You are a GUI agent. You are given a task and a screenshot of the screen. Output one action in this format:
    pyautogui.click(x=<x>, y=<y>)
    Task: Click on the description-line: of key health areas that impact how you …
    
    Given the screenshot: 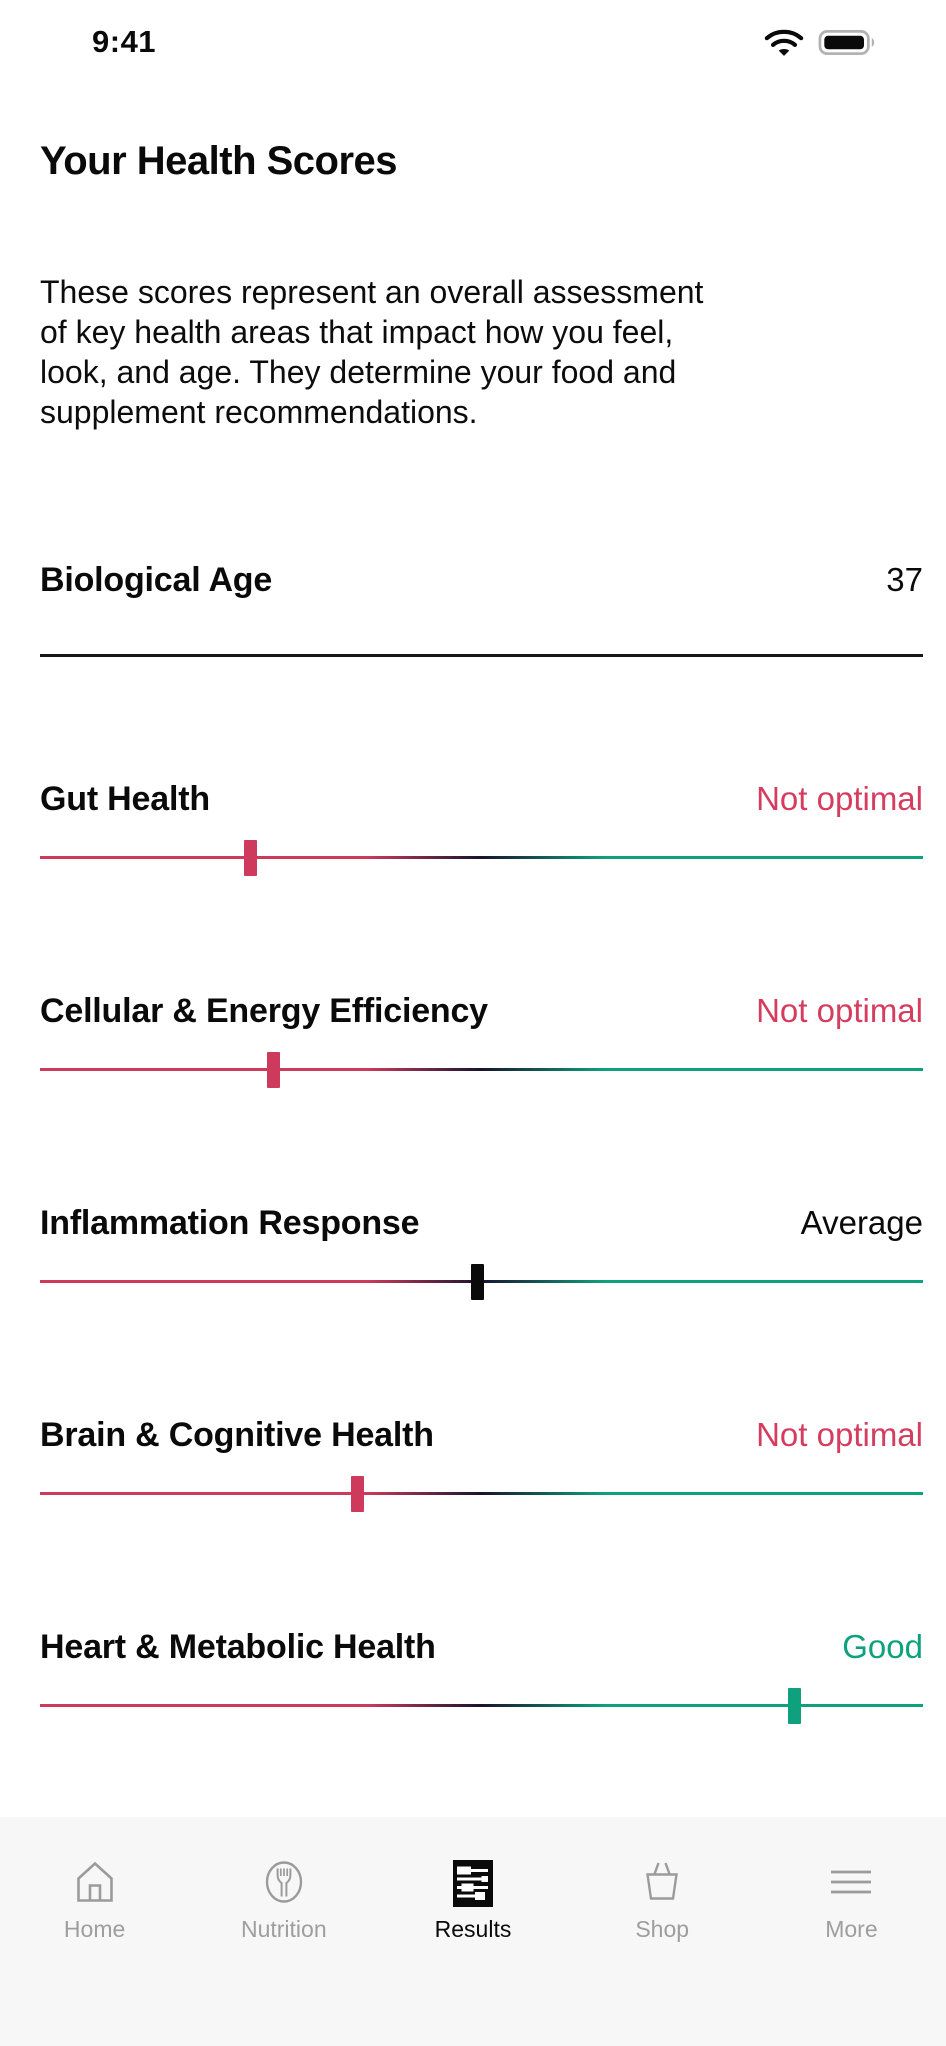 What is the action you would take?
    pyautogui.click(x=357, y=332)
    